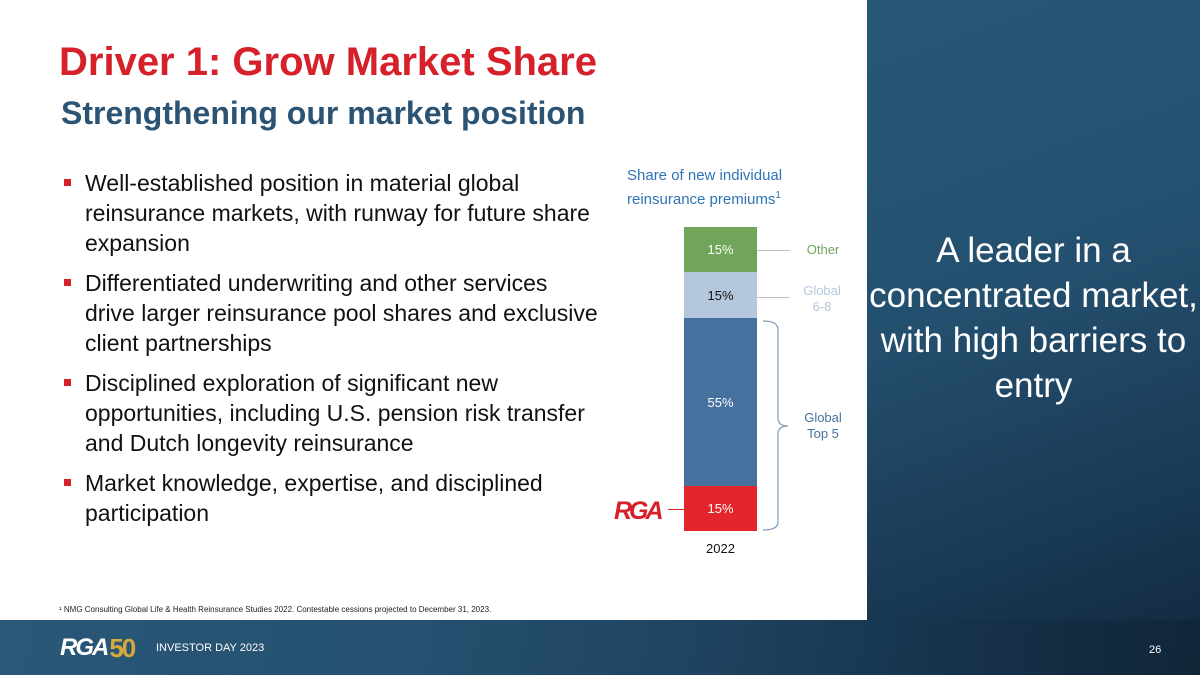 This screenshot has height=675, width=1200. I want to click on footer-band, so click(600, 647).